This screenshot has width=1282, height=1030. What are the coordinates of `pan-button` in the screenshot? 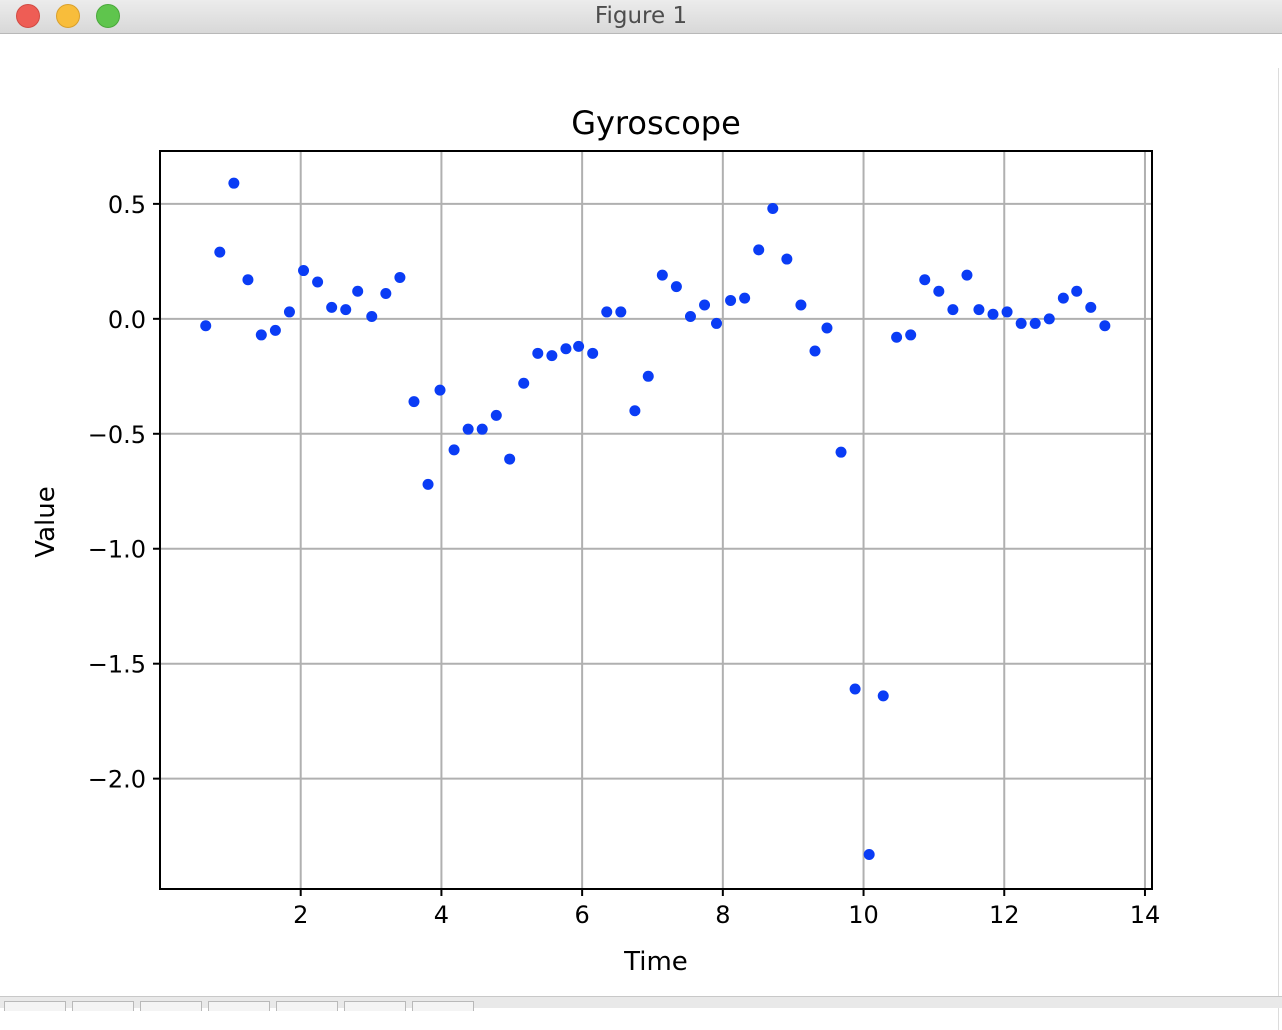 It's located at (239, 1006).